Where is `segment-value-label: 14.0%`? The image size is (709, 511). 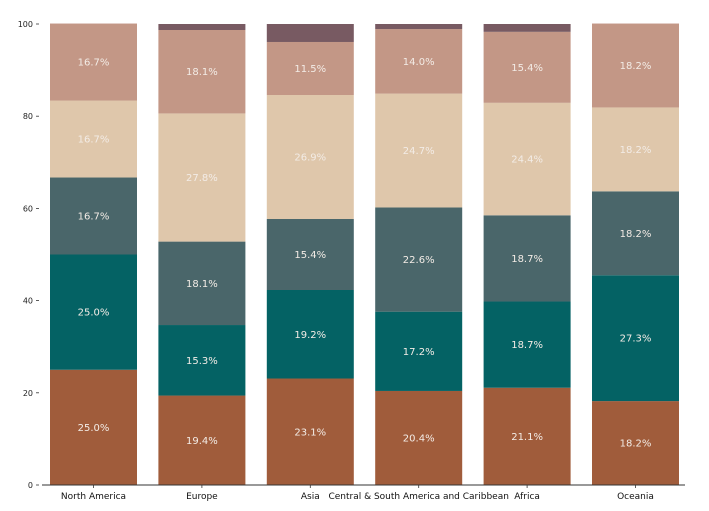
segment-value-label: 14.0% is located at coordinates (419, 62).